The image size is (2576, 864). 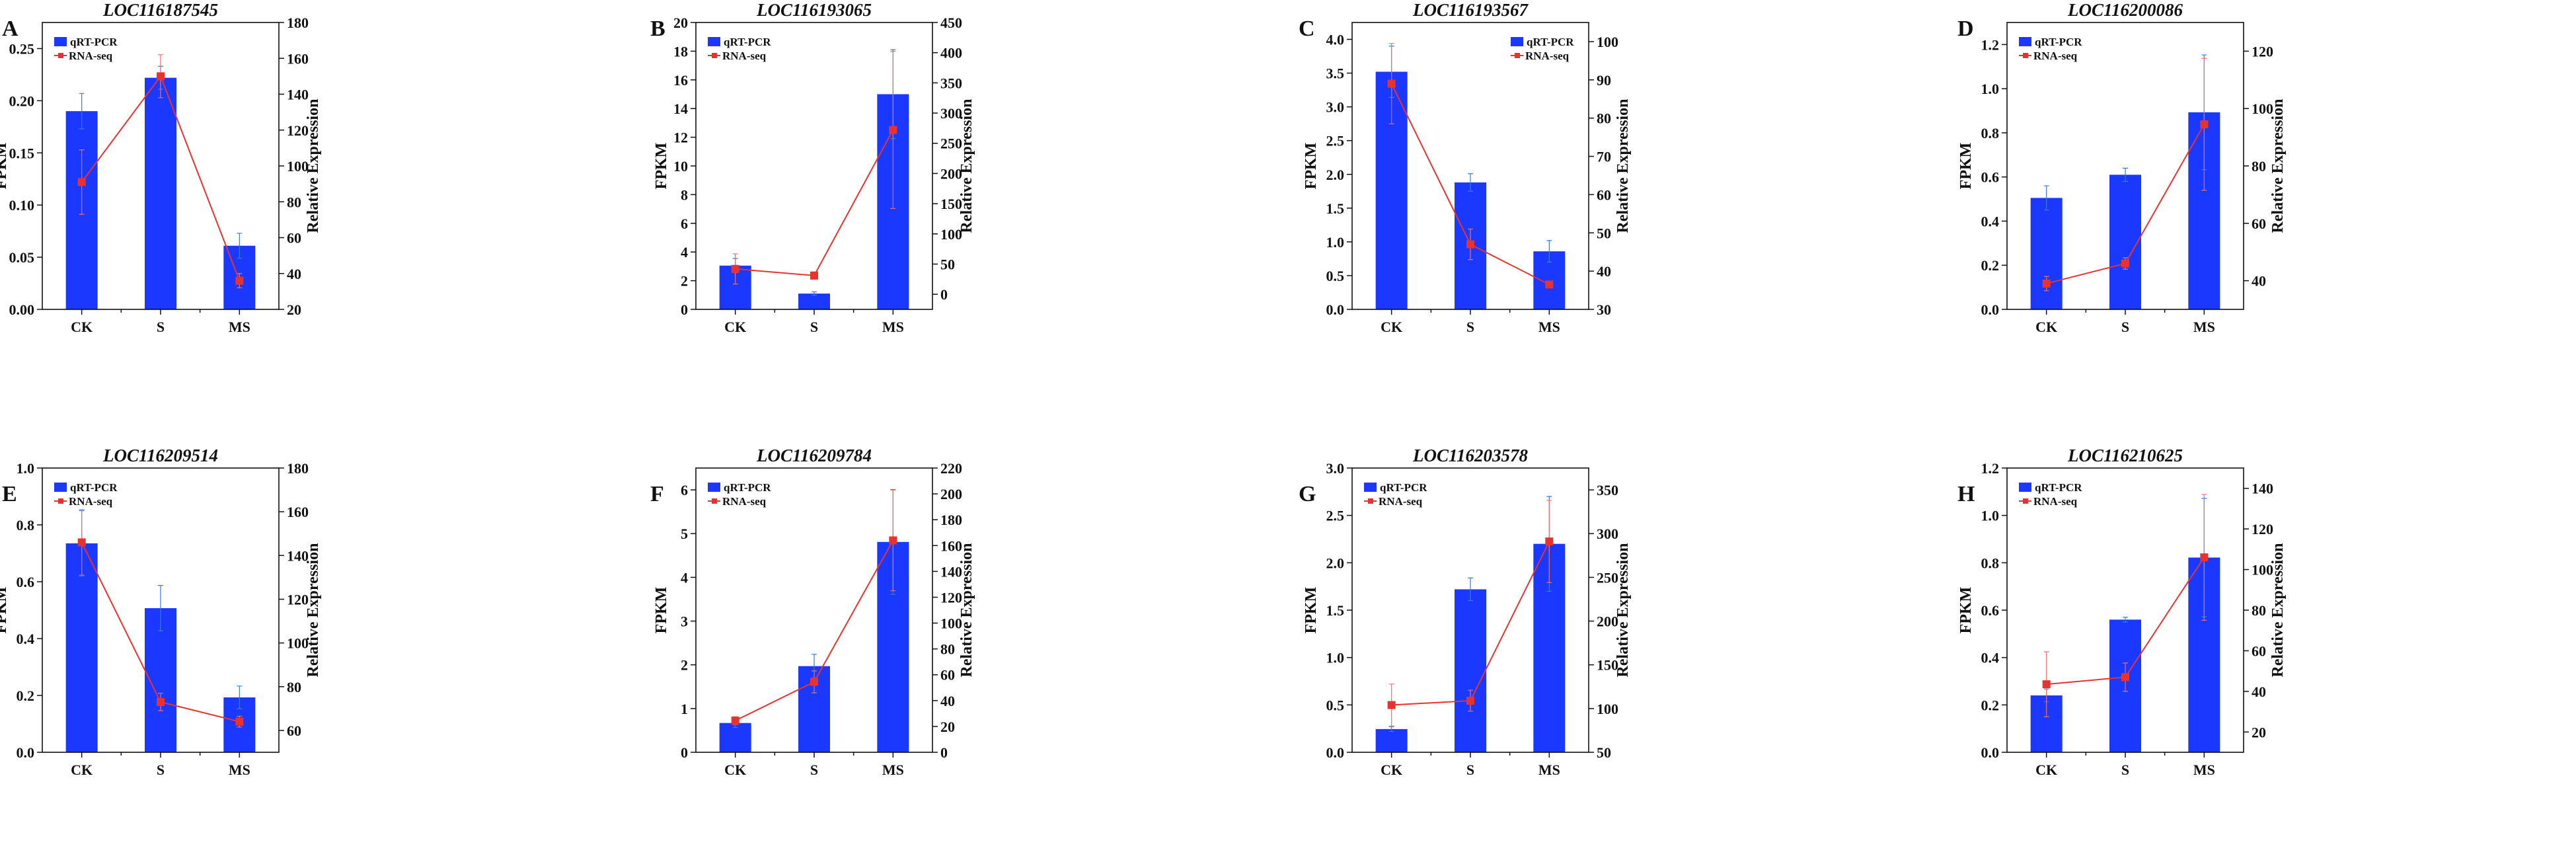 What do you see at coordinates (685, 709) in the screenshot?
I see `y-tick-label: 1` at bounding box center [685, 709].